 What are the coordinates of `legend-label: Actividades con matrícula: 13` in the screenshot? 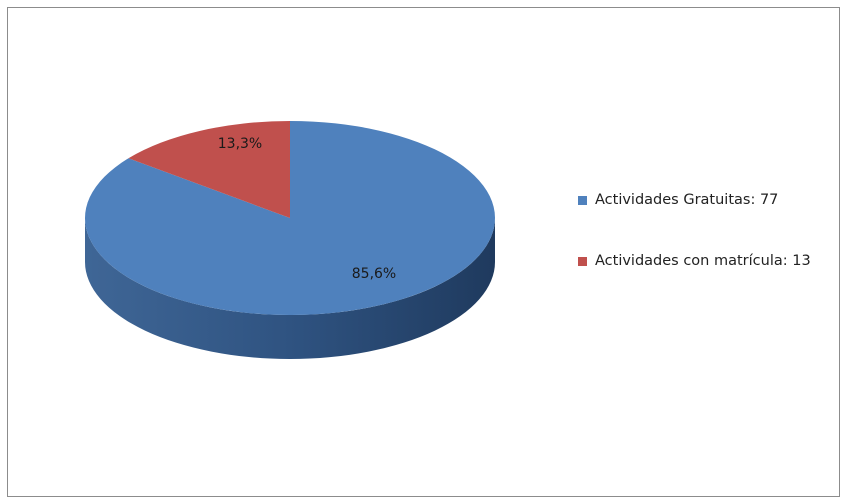 It's located at (703, 261).